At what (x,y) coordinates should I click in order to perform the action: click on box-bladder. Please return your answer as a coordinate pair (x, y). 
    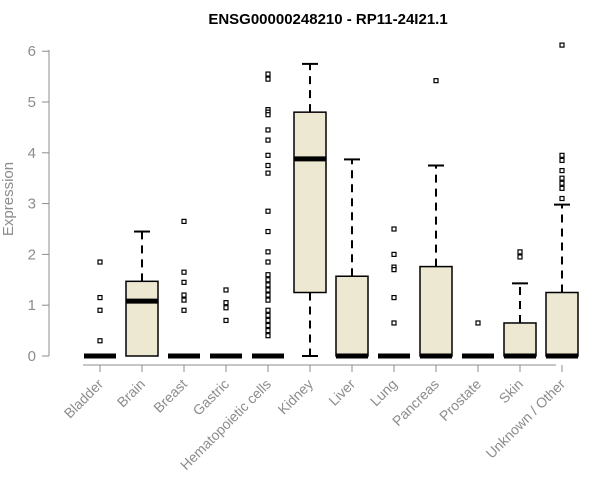
    Looking at the image, I should click on (100, 309).